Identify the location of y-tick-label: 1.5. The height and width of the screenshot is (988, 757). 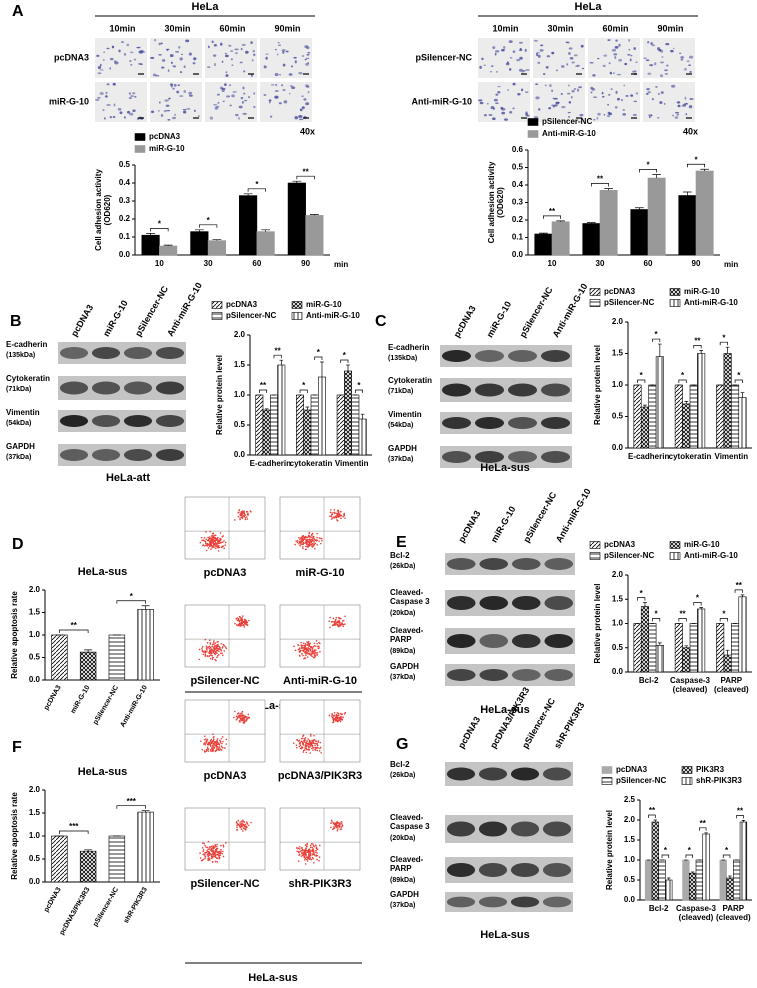
(35, 812).